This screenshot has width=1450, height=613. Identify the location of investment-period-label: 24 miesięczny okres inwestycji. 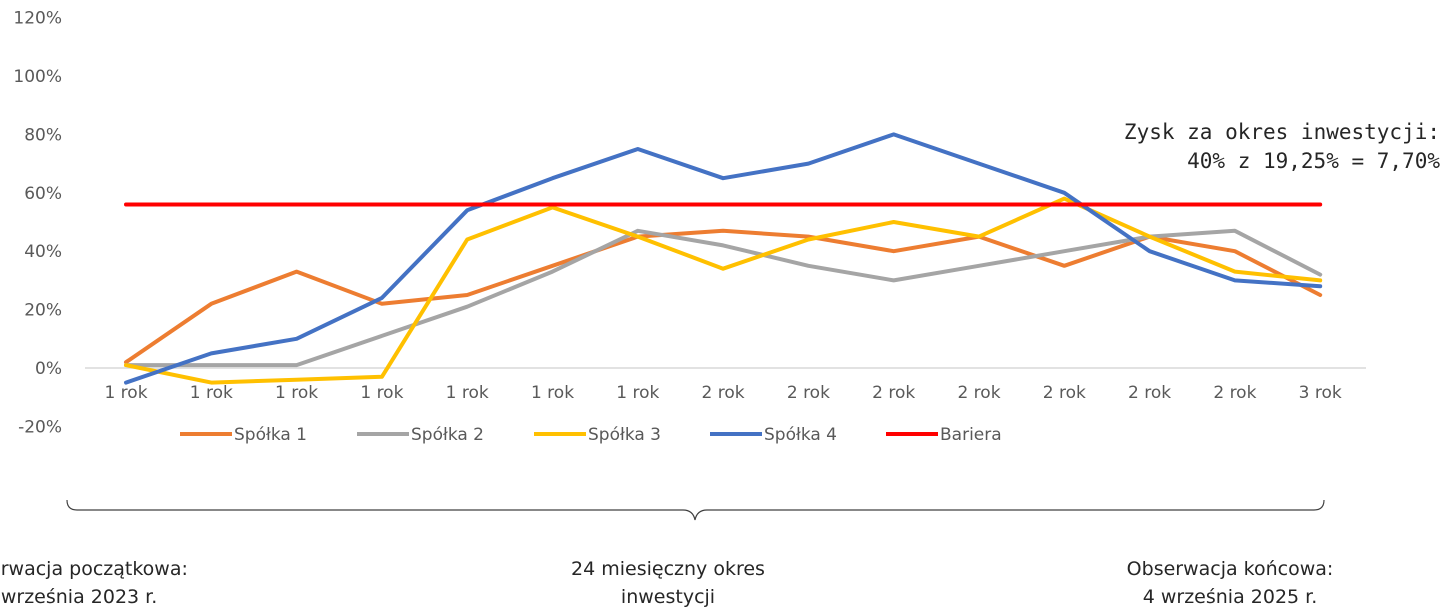
(668, 583).